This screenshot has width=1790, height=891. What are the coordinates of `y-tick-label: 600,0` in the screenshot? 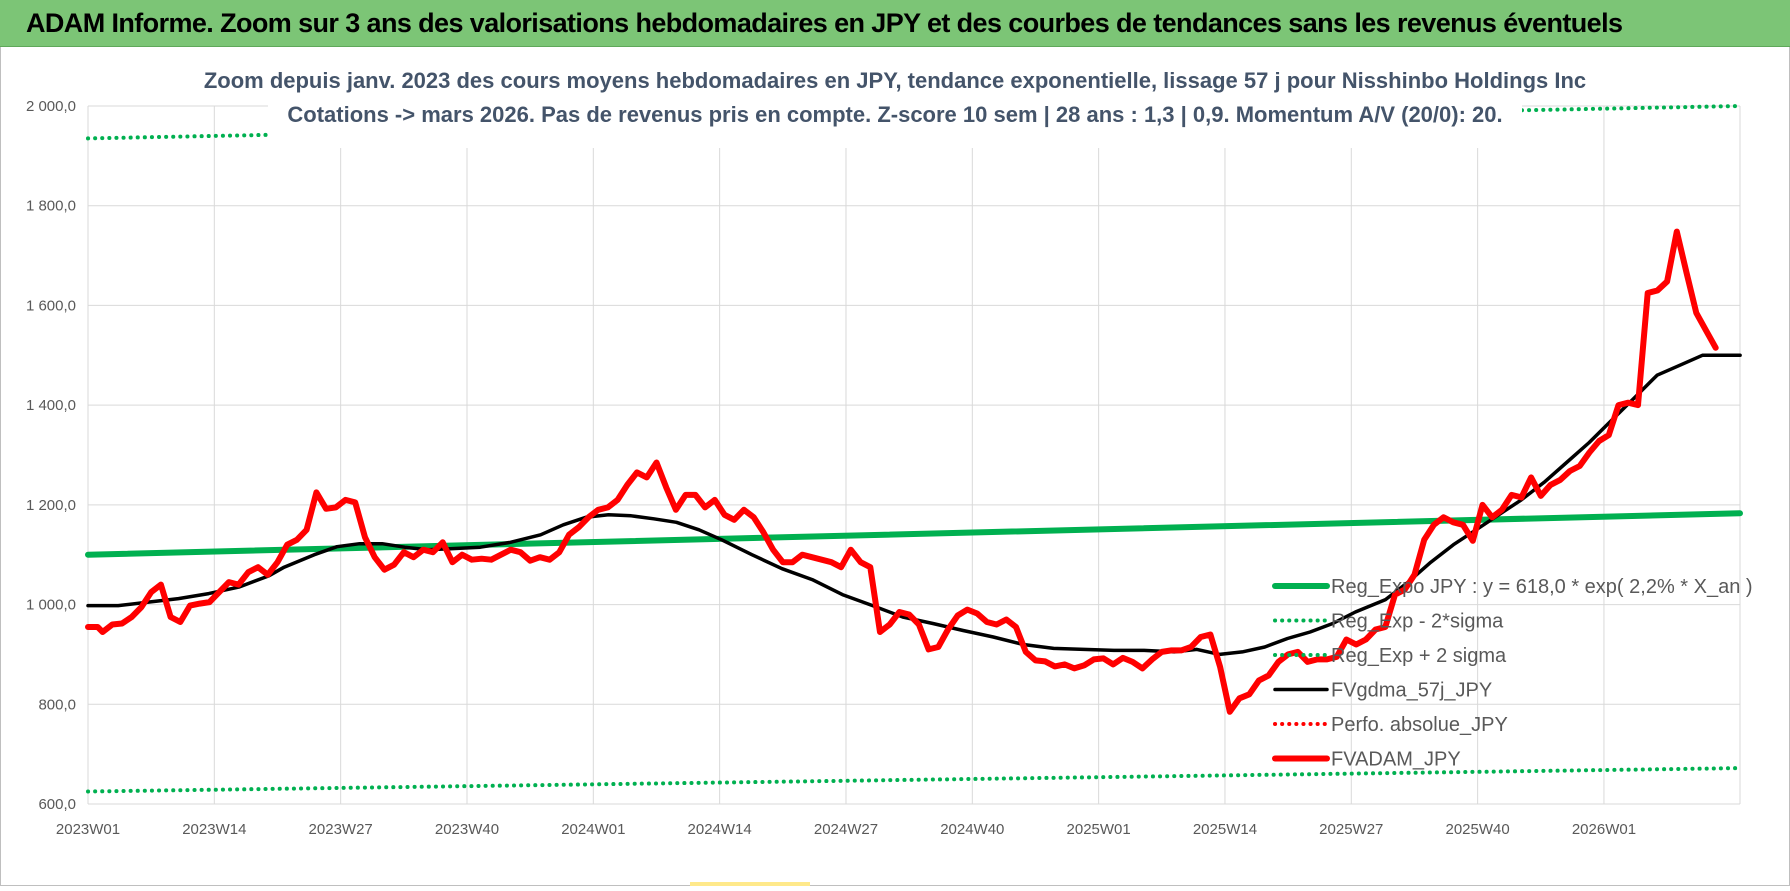 It's located at (57, 804).